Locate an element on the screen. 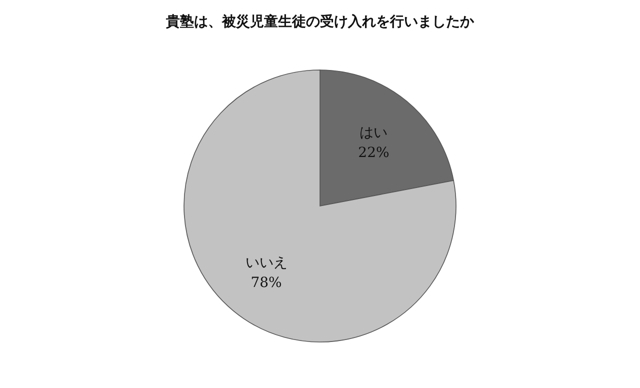  data-label: 78% is located at coordinates (266, 282).